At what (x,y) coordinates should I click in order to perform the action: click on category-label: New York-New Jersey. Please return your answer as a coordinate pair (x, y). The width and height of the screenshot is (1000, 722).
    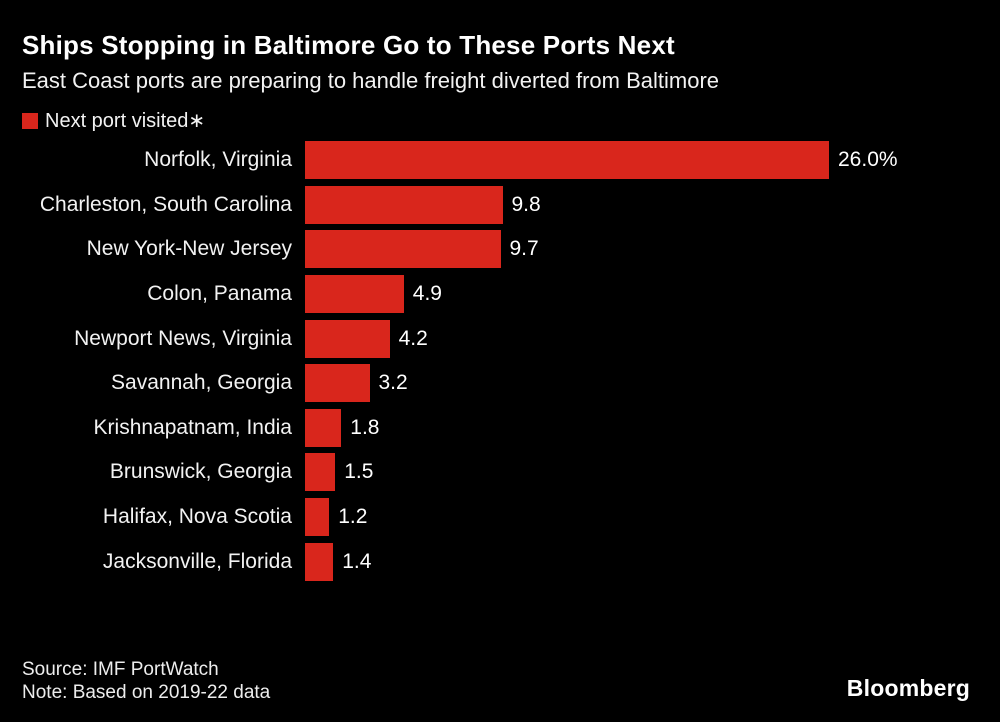
    Looking at the image, I should click on (189, 249).